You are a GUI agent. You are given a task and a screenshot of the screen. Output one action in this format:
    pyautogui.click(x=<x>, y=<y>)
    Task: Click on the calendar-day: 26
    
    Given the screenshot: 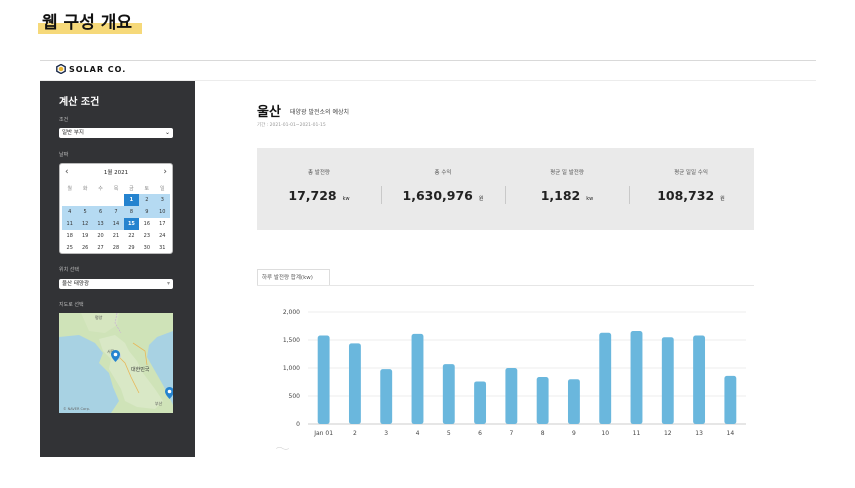 What is the action you would take?
    pyautogui.click(x=85, y=248)
    